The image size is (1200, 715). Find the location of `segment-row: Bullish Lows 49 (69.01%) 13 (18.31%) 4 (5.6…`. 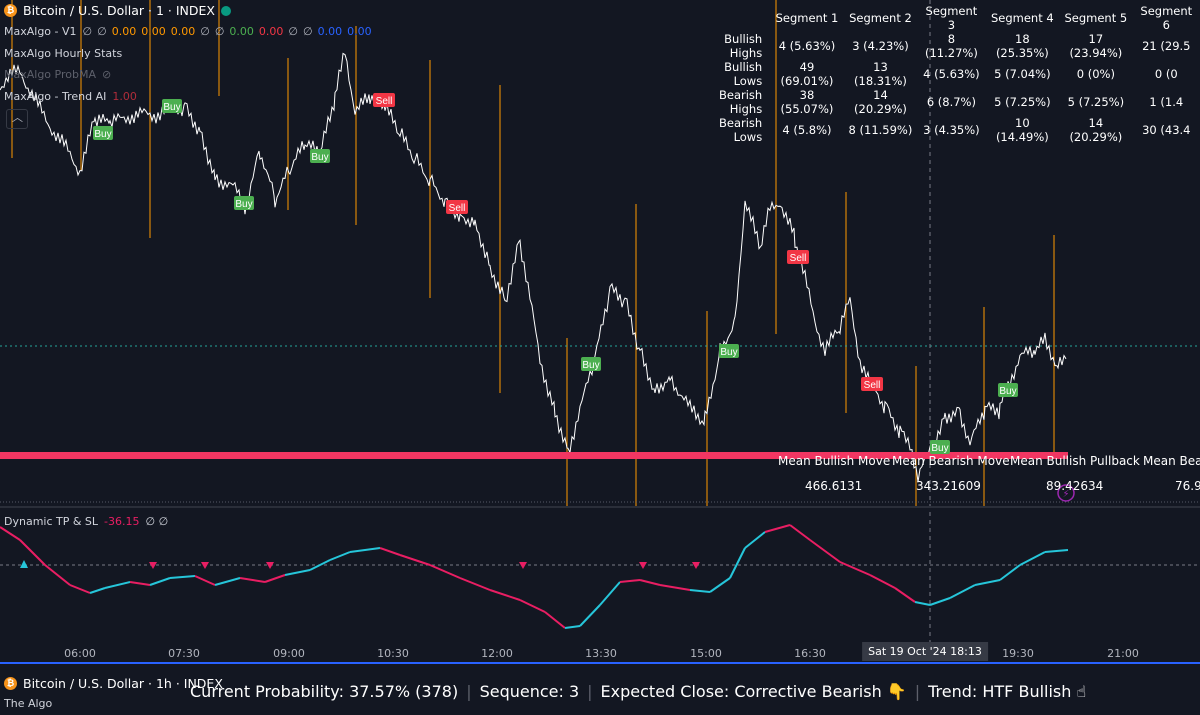

segment-row: Bullish Lows 49 (69.01%) 13 (18.31%) 4 (5.6… is located at coordinates (945, 74).